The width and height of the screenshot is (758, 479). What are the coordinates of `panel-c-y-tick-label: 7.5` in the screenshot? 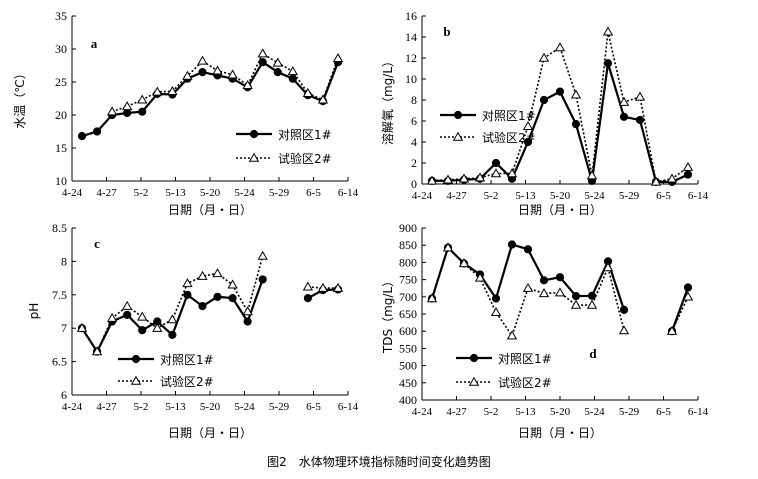 It's located at (59, 295).